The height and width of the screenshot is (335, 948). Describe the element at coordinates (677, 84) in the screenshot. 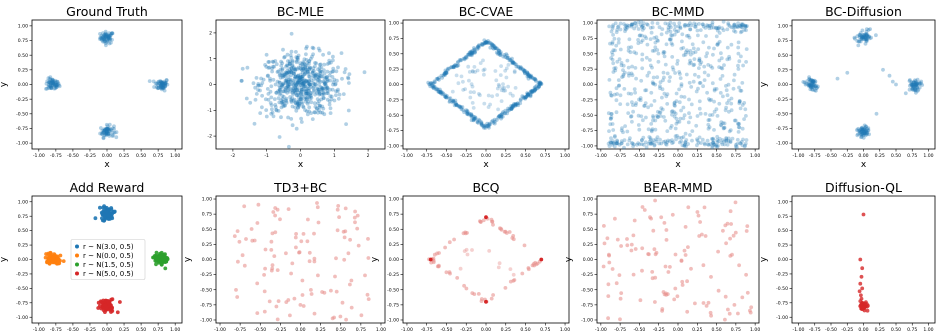

I see `scatter-points` at that location.